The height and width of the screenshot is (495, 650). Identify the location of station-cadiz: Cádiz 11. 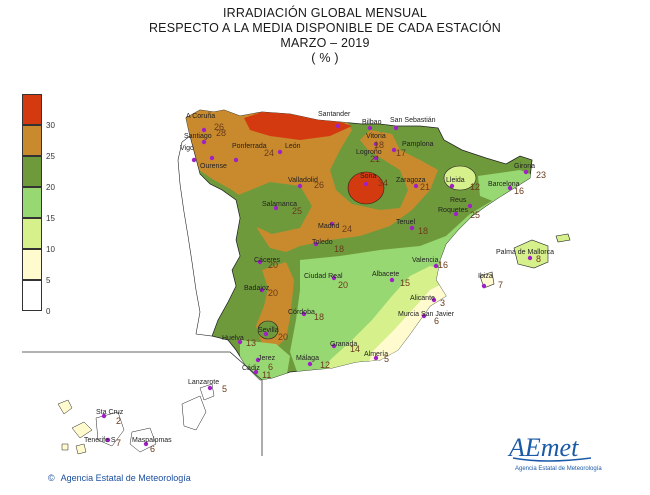
(256, 372).